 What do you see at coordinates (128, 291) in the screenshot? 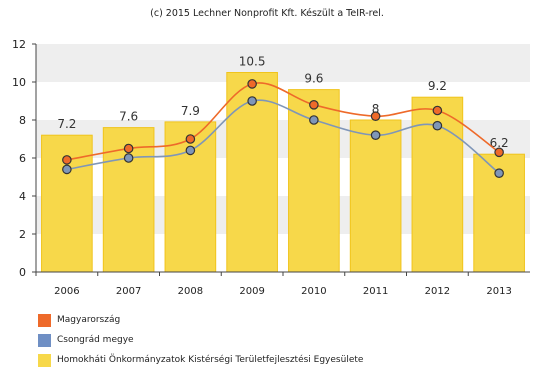
I see `x-tick-label: 2007` at bounding box center [128, 291].